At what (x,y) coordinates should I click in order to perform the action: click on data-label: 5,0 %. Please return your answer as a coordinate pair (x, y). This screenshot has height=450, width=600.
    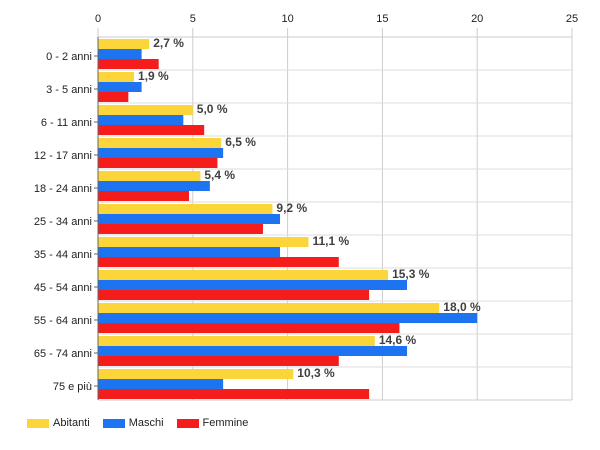
    Looking at the image, I should click on (212, 109).